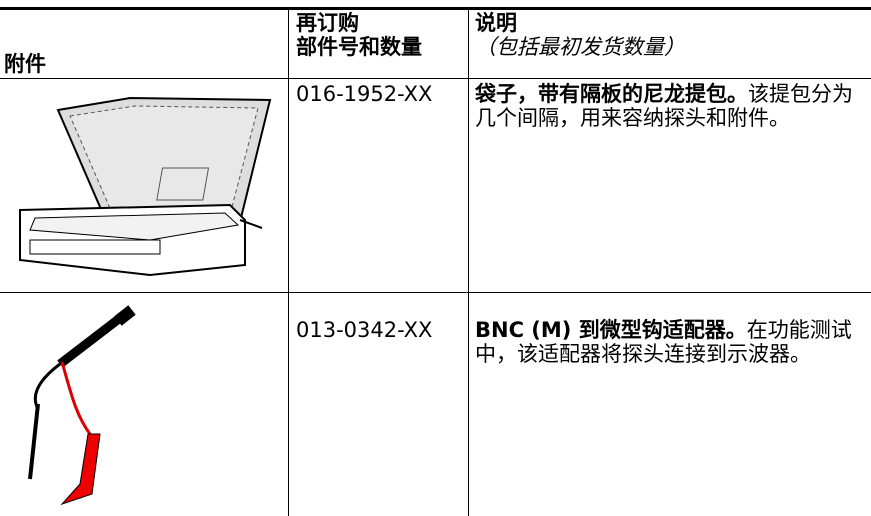  I want to click on header-accessory: 附件, so click(25, 64).